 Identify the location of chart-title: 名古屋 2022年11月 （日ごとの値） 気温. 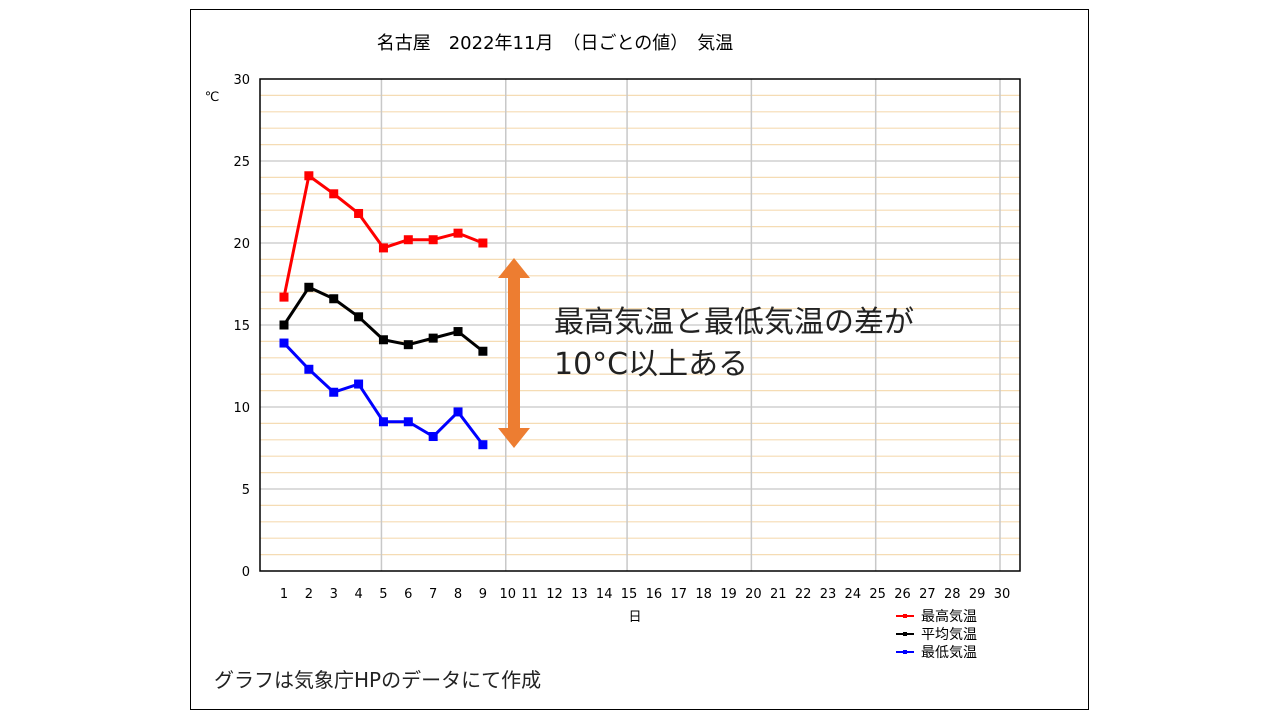
(555, 43).